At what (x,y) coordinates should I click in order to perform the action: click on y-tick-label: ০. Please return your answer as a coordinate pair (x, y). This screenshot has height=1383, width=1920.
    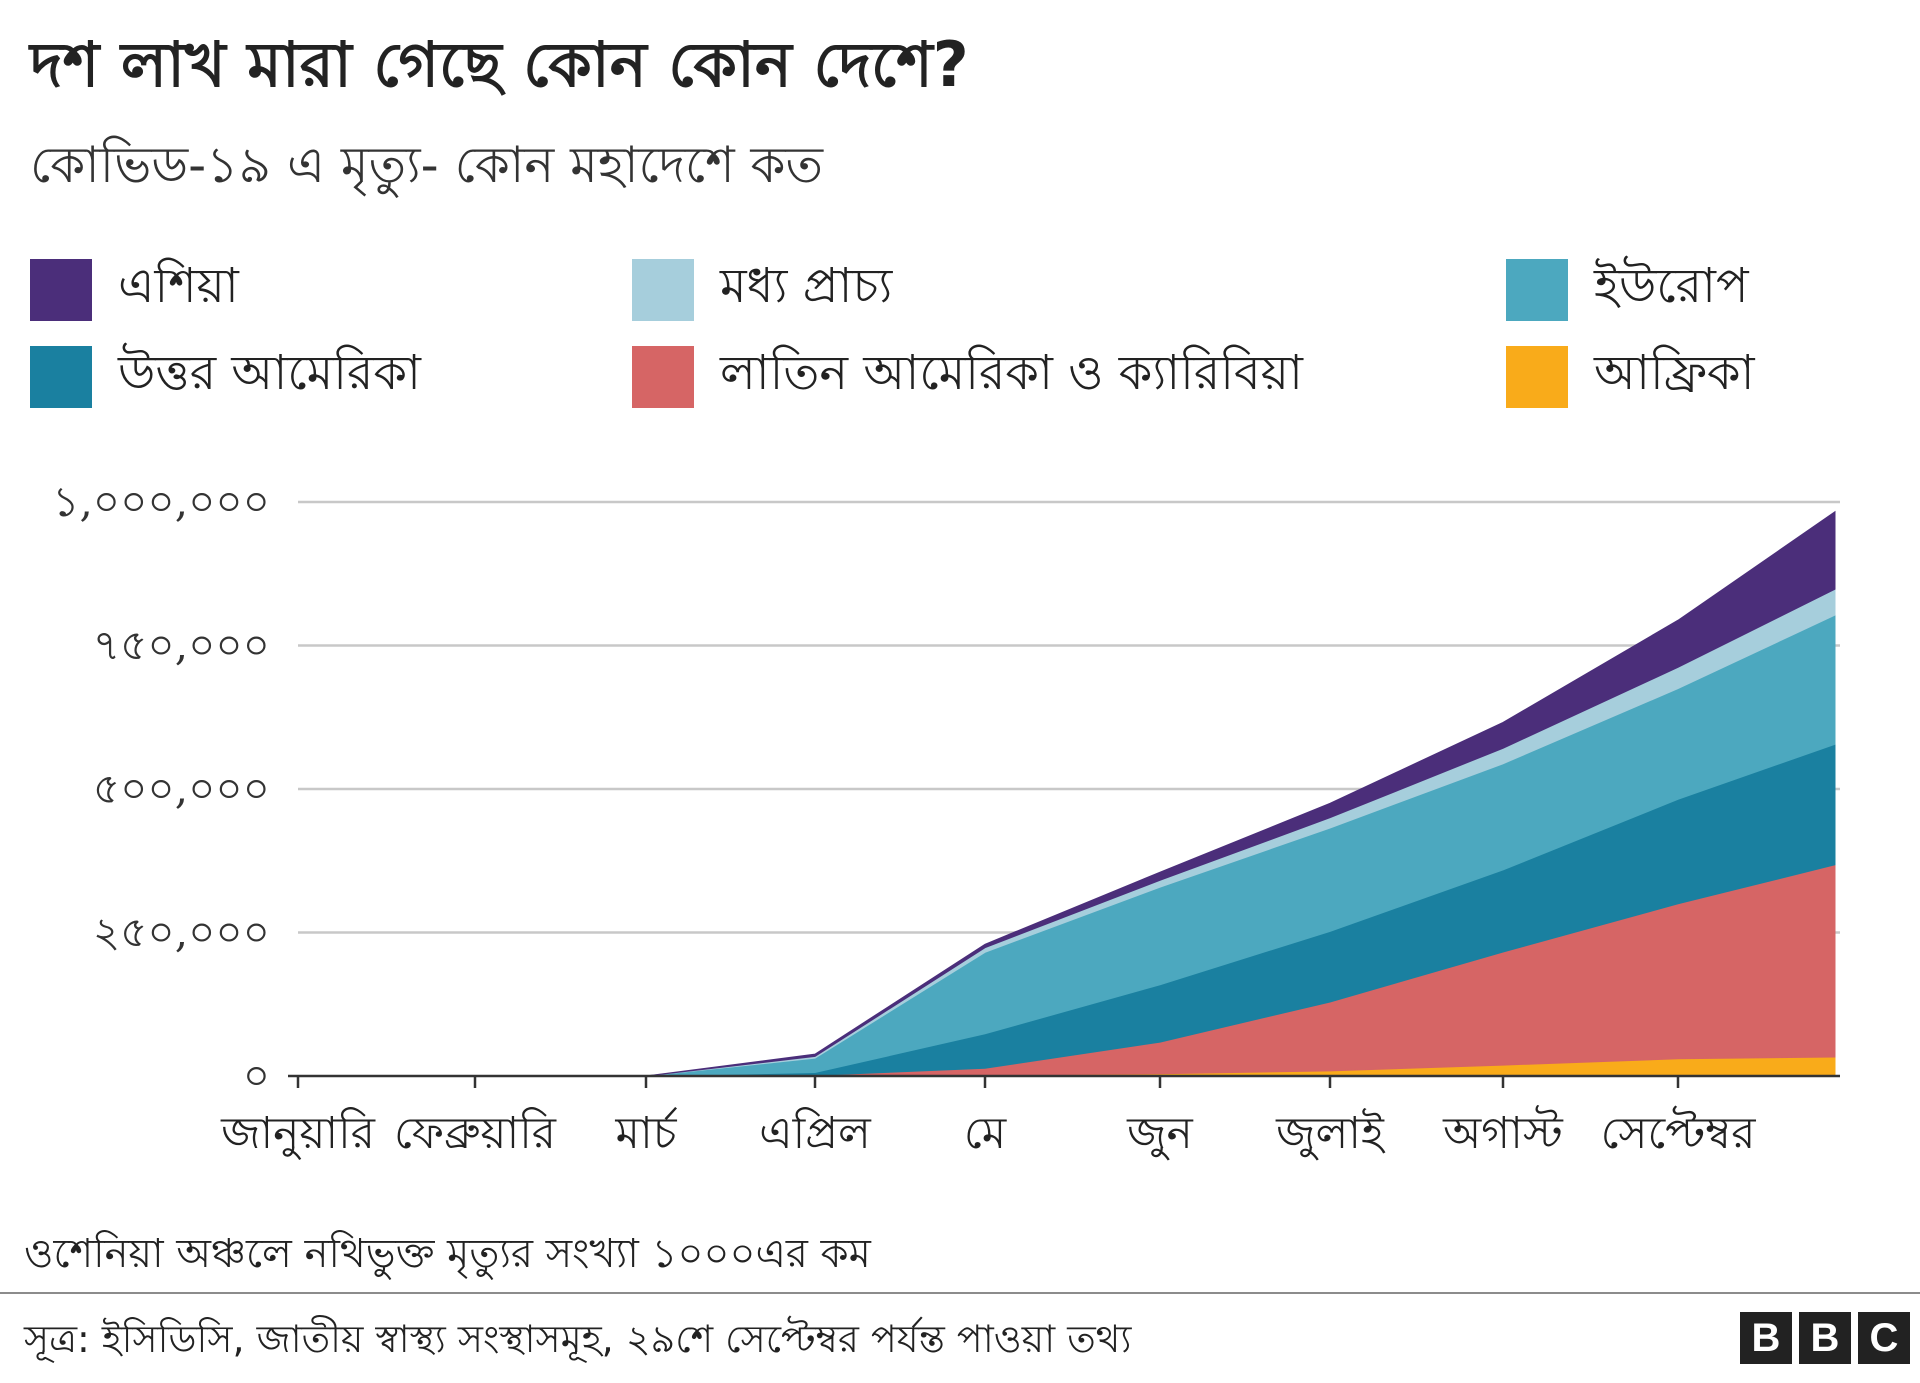
    Looking at the image, I should click on (256, 1075).